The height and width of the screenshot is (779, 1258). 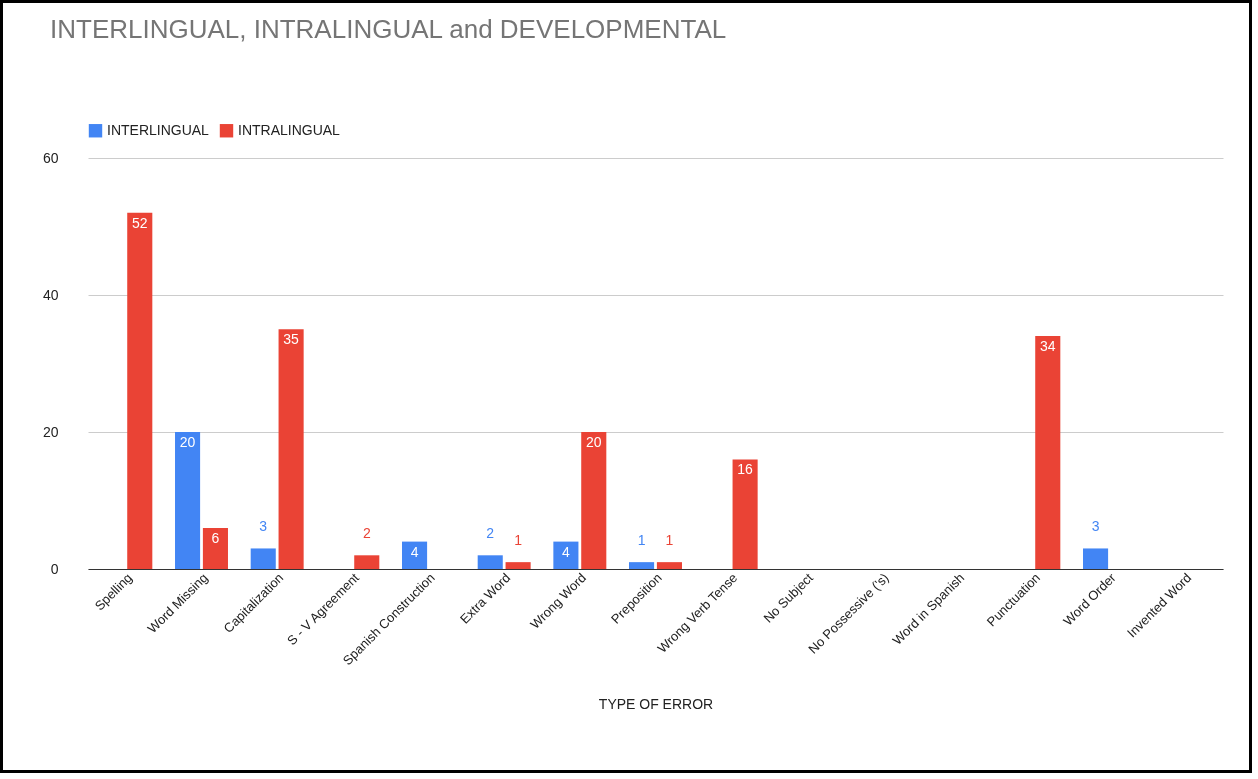 I want to click on data-label: 52, so click(x=139, y=222).